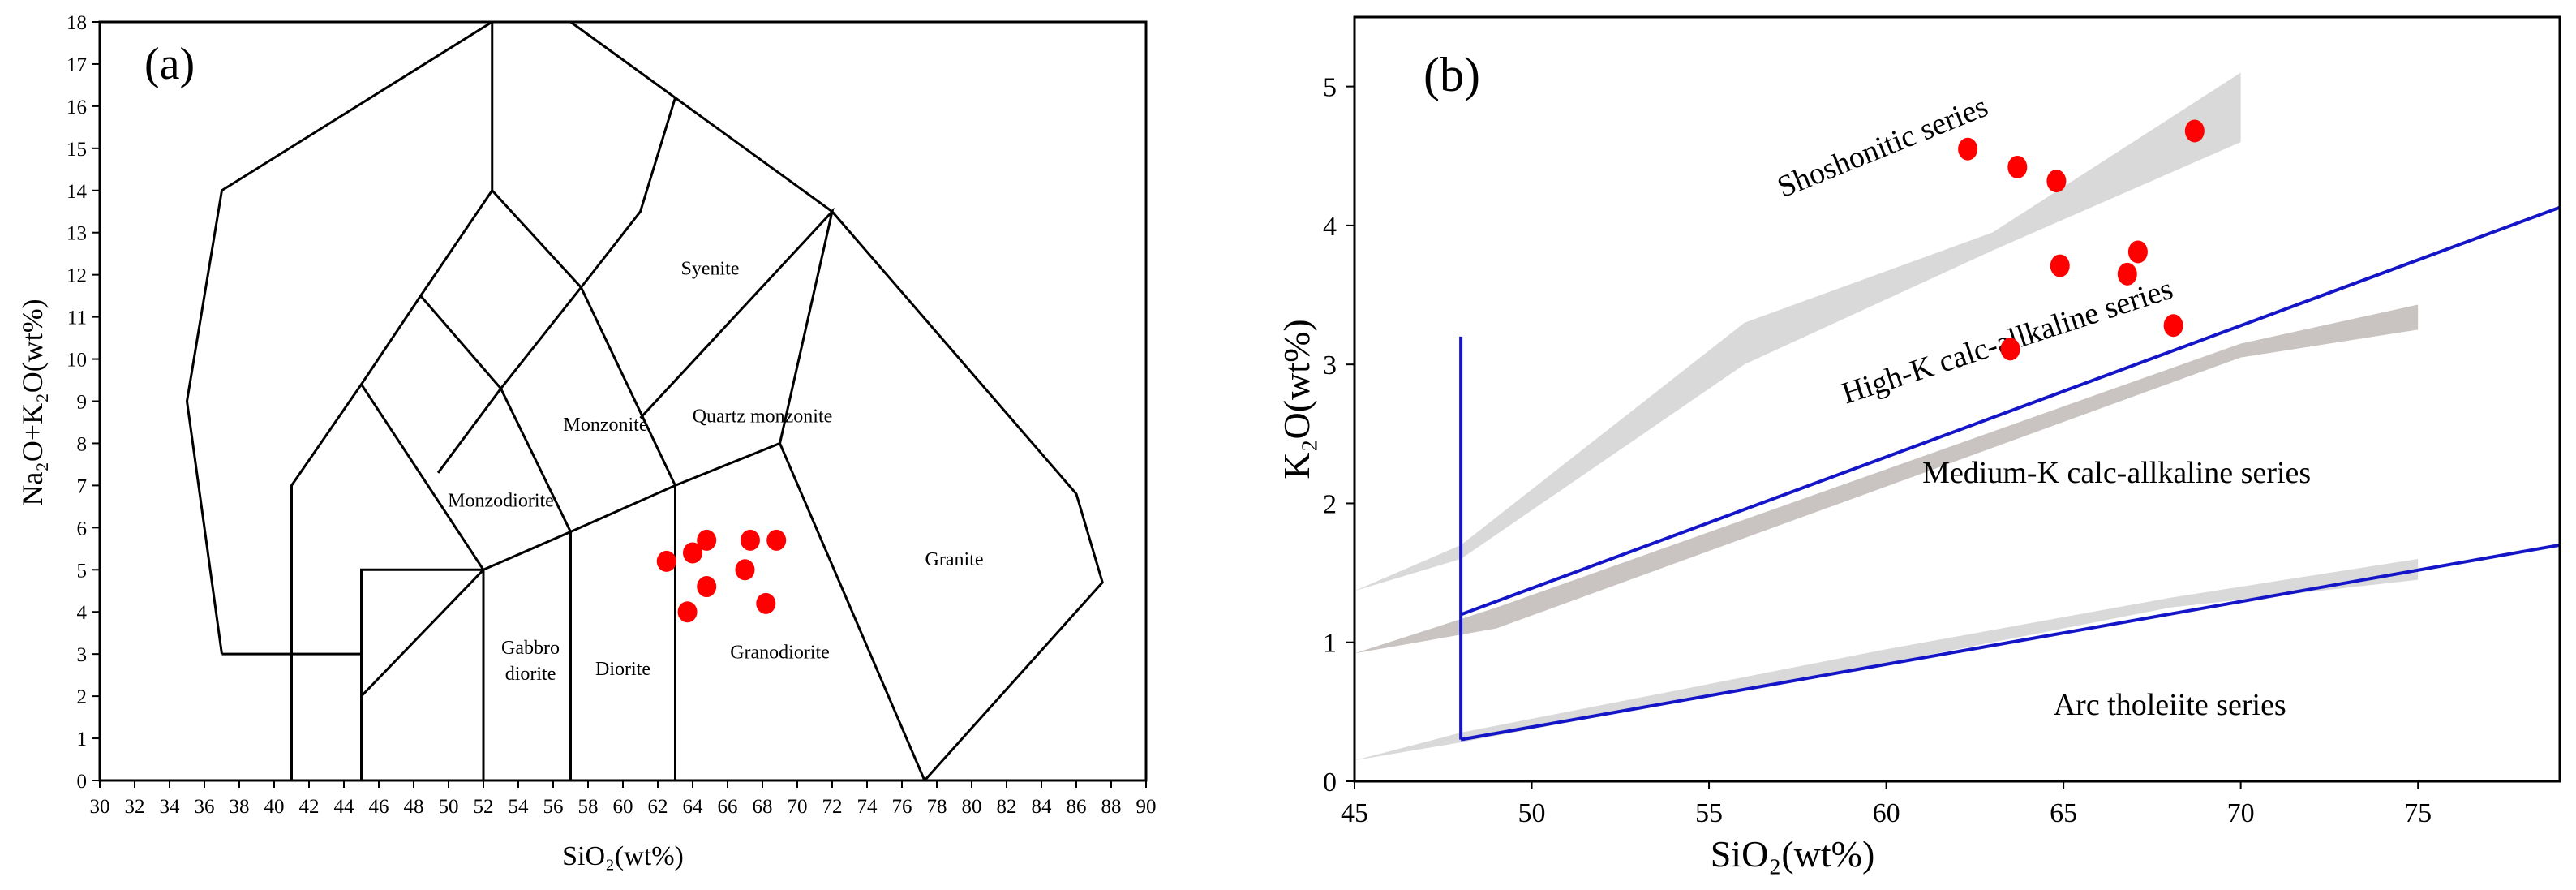 The height and width of the screenshot is (890, 2576). Describe the element at coordinates (1330, 227) in the screenshot. I see `k2o-y-tick-label: 4` at that location.